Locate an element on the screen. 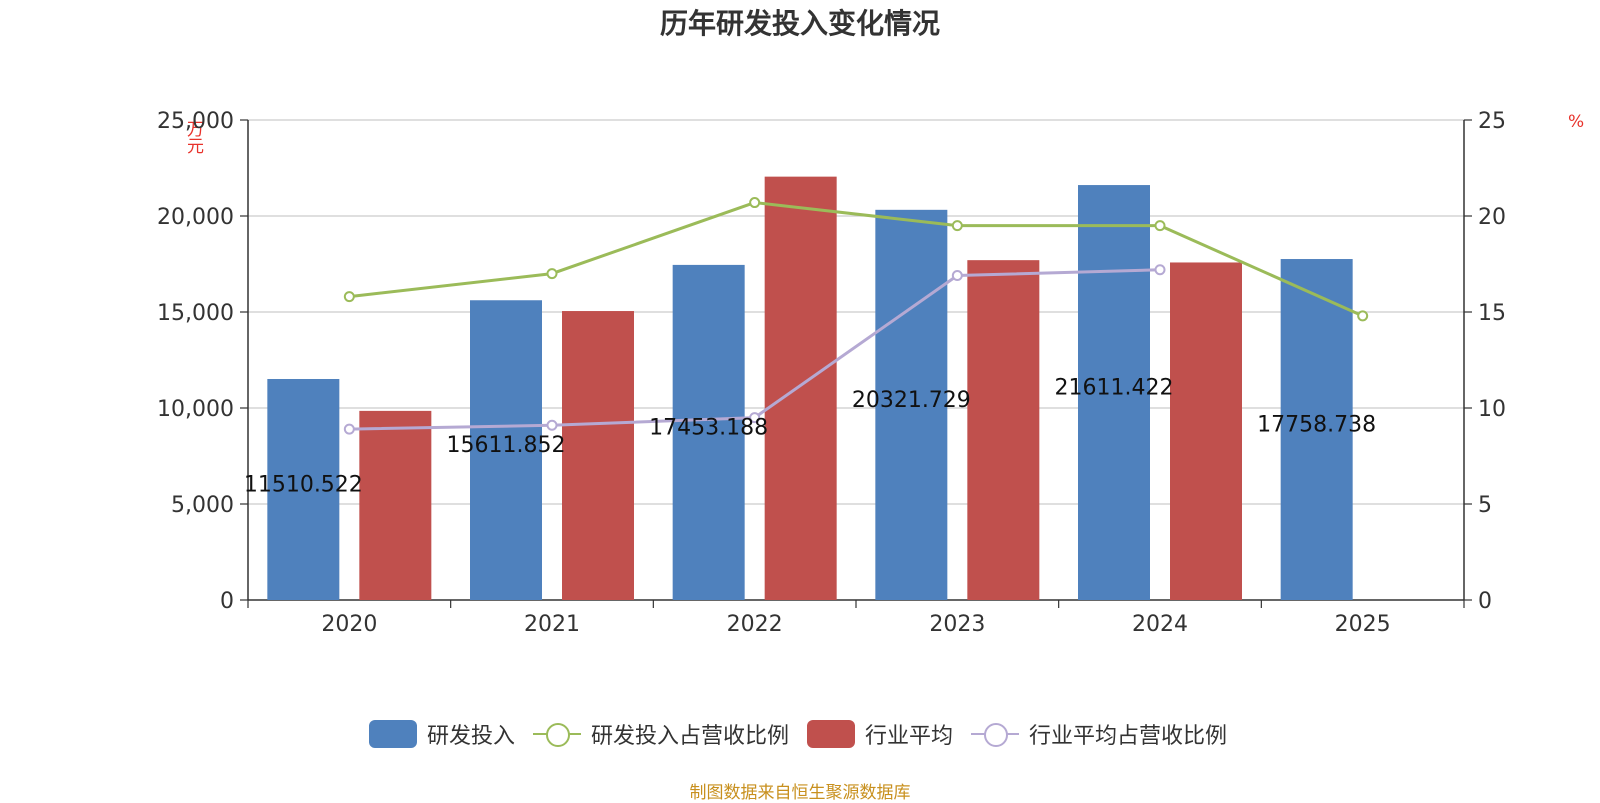 The image size is (1600, 803). x-tick-label: 2023 is located at coordinates (957, 624).